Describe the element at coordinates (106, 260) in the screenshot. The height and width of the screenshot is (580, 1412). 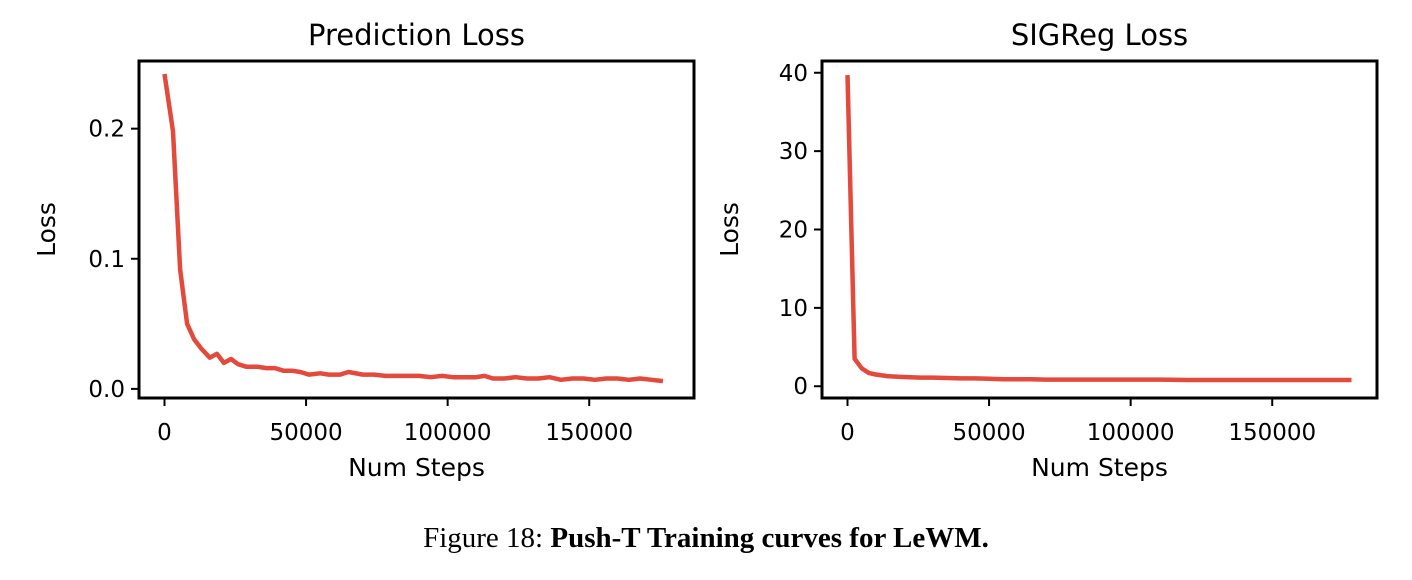
I see `y-tick-label: 0.1` at that location.